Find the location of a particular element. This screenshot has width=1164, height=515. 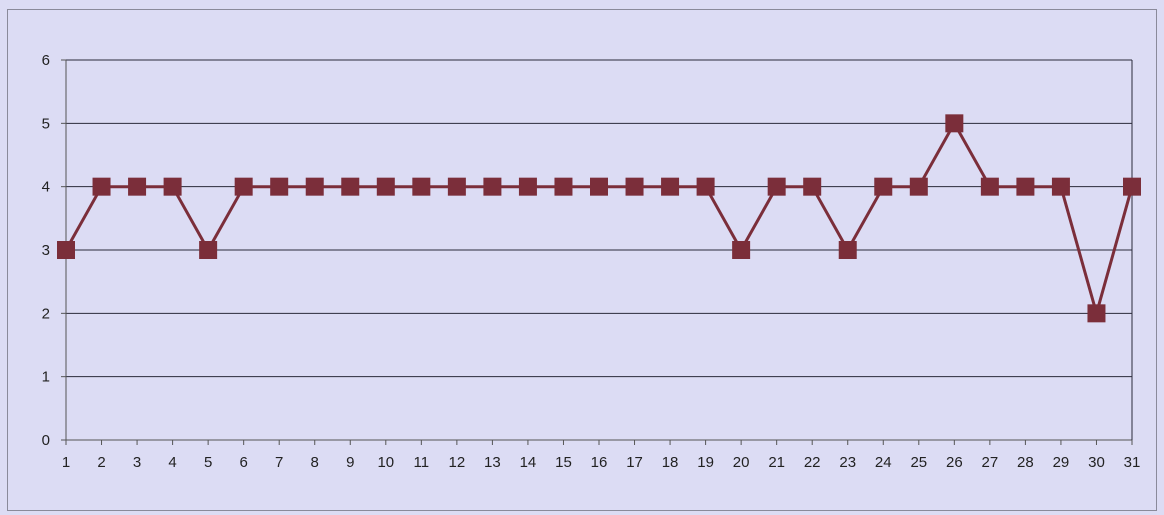

y-tick-label: 3 is located at coordinates (46, 250).